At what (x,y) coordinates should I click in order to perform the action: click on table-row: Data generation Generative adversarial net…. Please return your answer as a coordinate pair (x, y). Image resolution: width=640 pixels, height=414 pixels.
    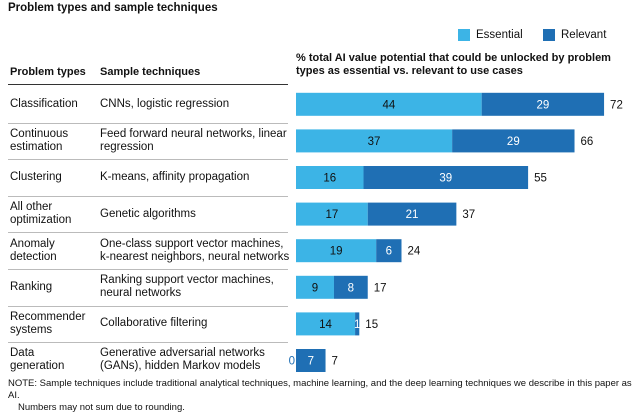
    Looking at the image, I should click on (145, 360).